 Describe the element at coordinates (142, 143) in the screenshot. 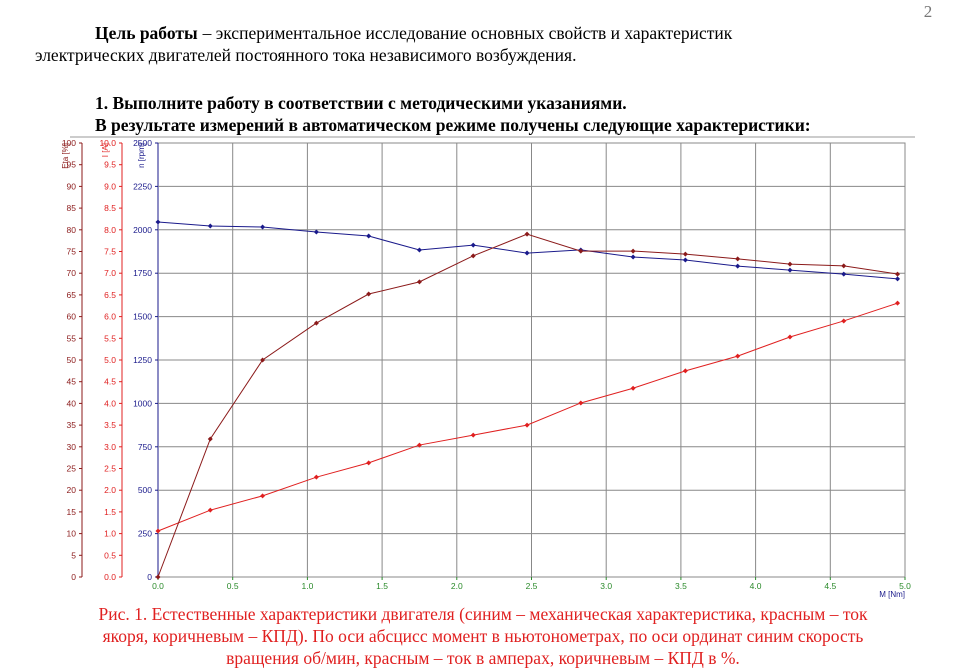

I see `y-tick-label: 2500` at that location.